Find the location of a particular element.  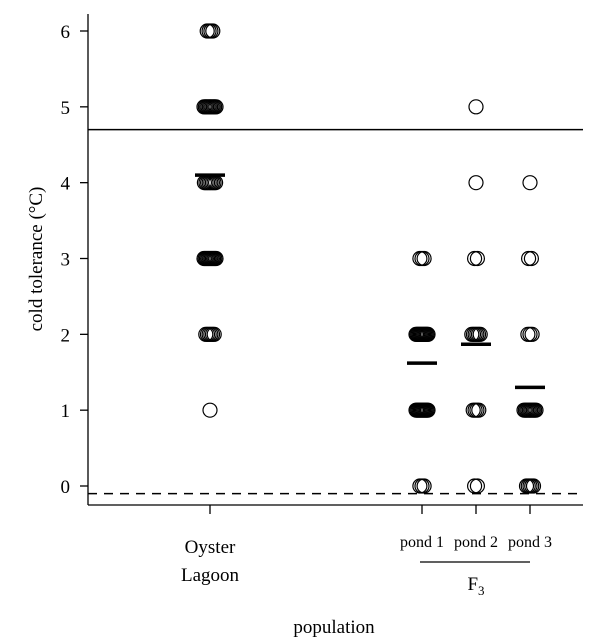

x-tick-label: Oyster is located at coordinates (210, 547).